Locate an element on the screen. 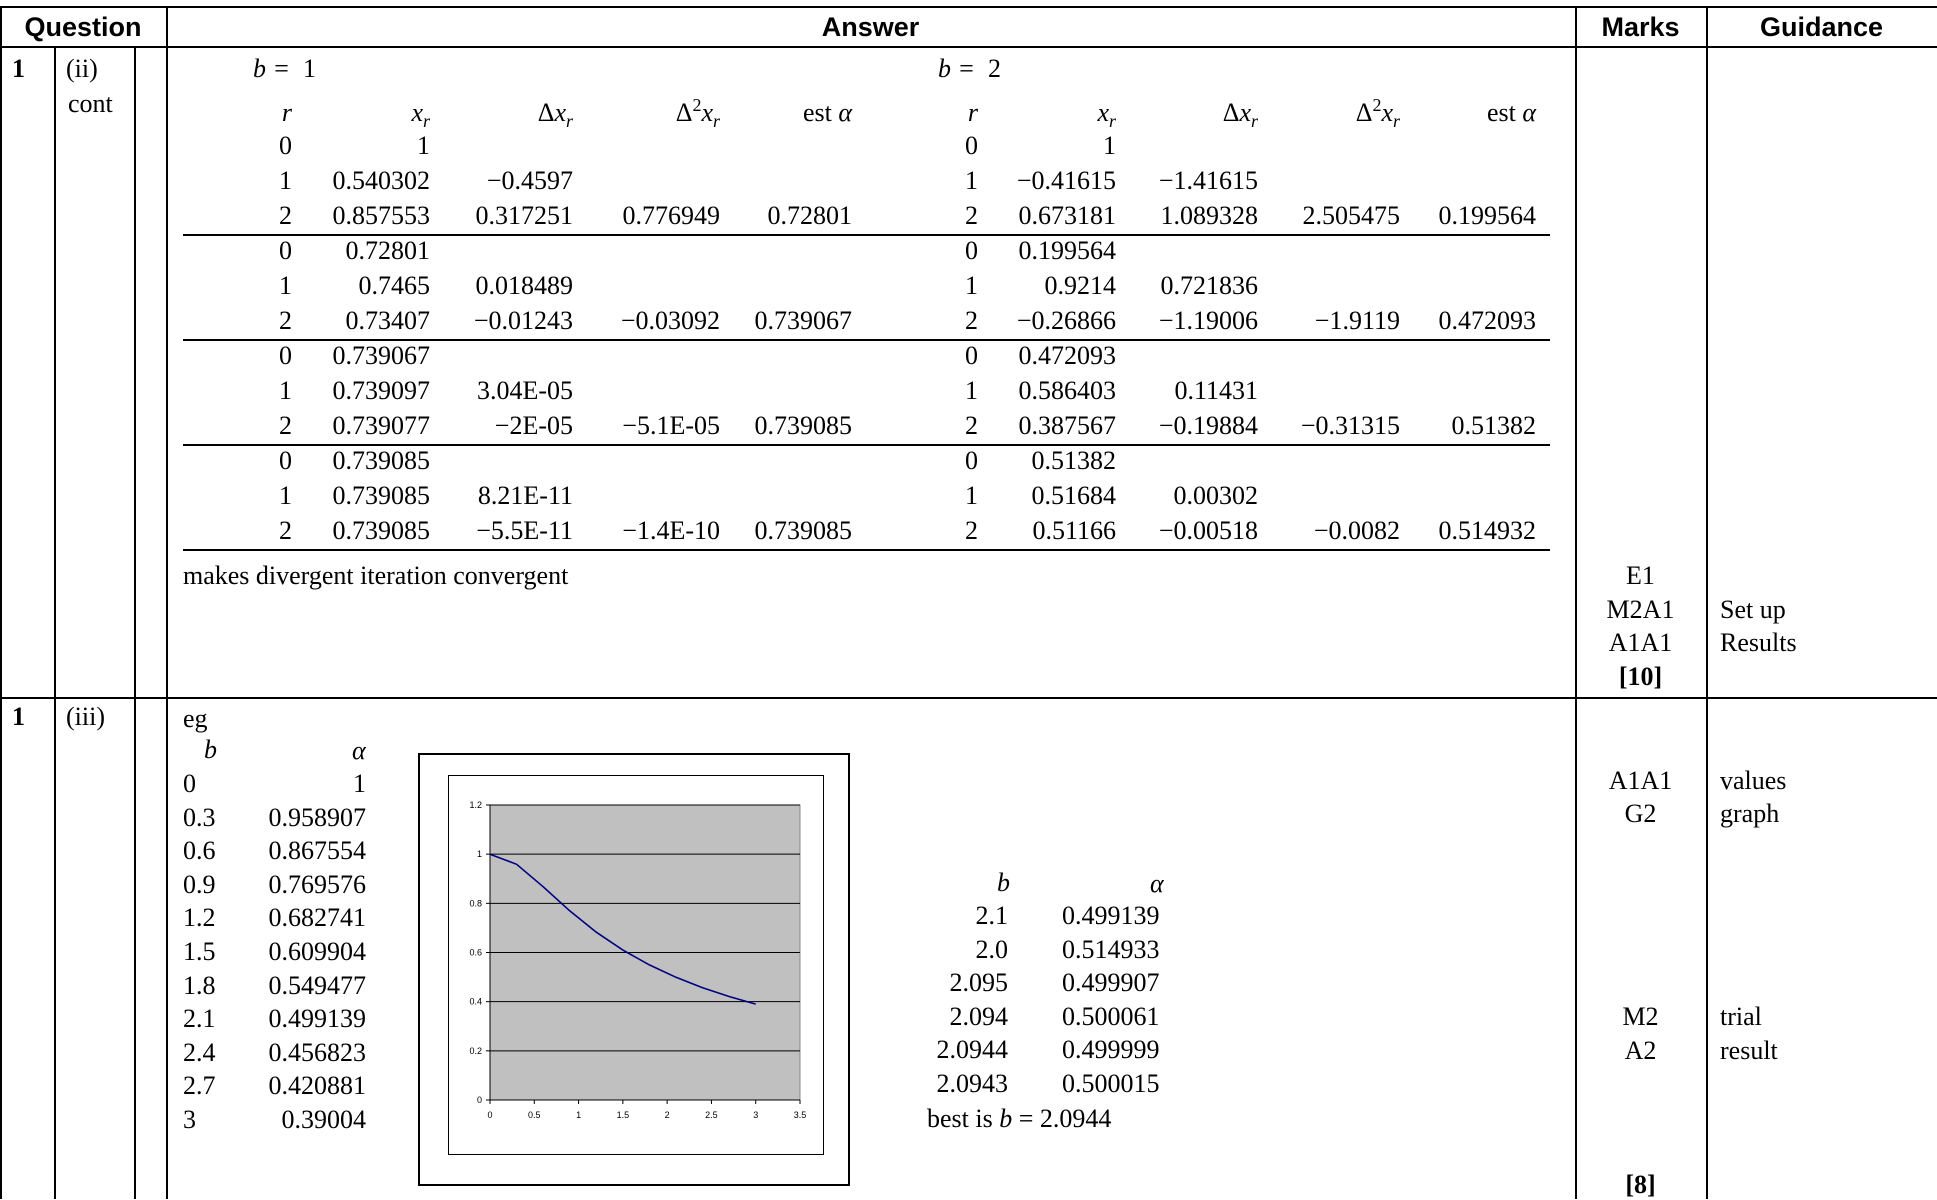 This screenshot has width=1937, height=1200. trial-alpha-cell: 0.500015 is located at coordinates (1111, 1083).